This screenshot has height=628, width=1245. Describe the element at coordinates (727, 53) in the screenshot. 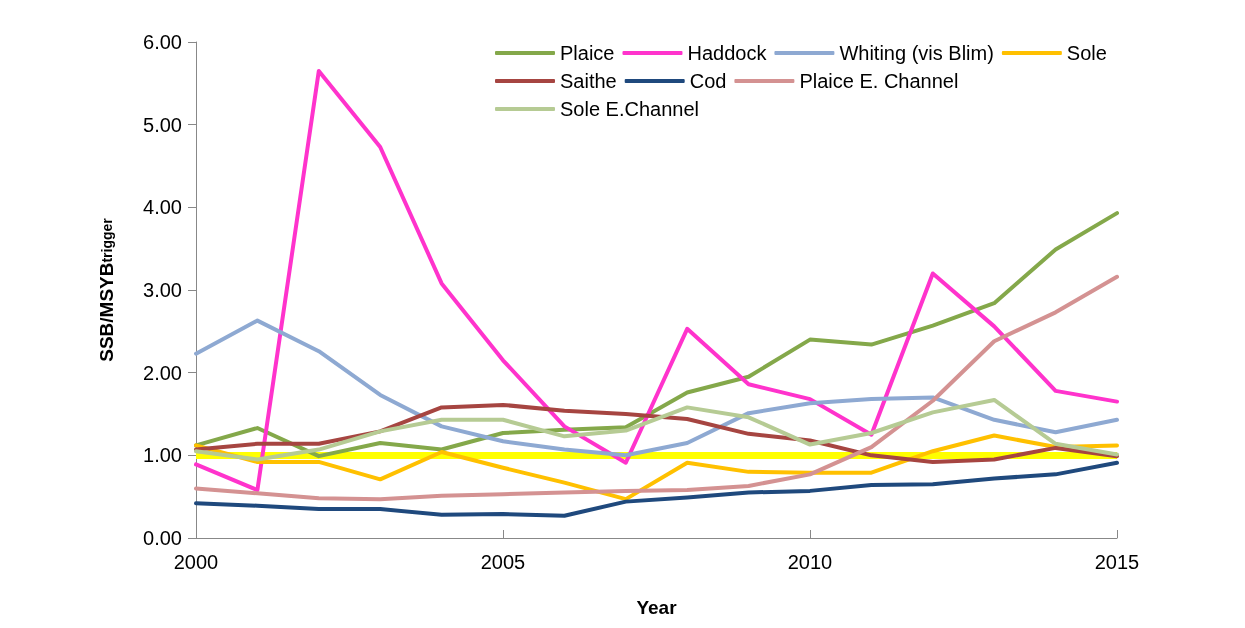

I see `legend-label: Haddock` at that location.